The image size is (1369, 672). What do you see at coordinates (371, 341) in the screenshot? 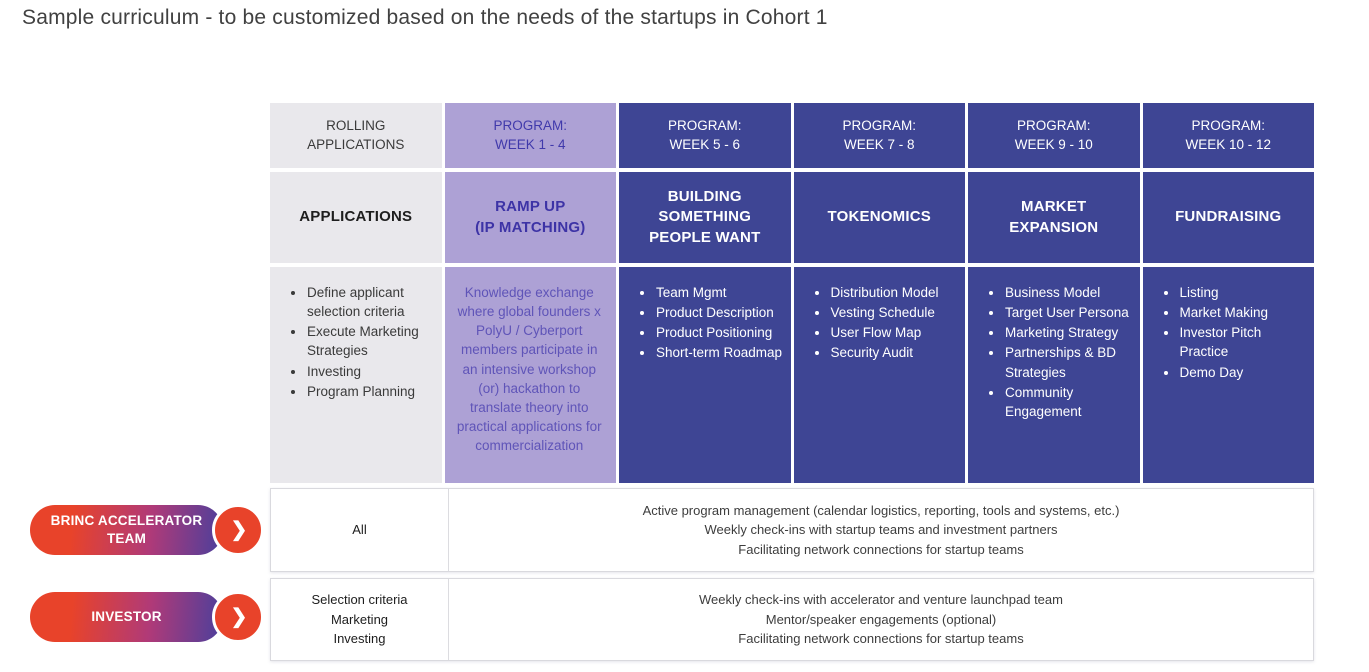
I see `bullet-item: Execute Marketing Strategies` at bounding box center [371, 341].